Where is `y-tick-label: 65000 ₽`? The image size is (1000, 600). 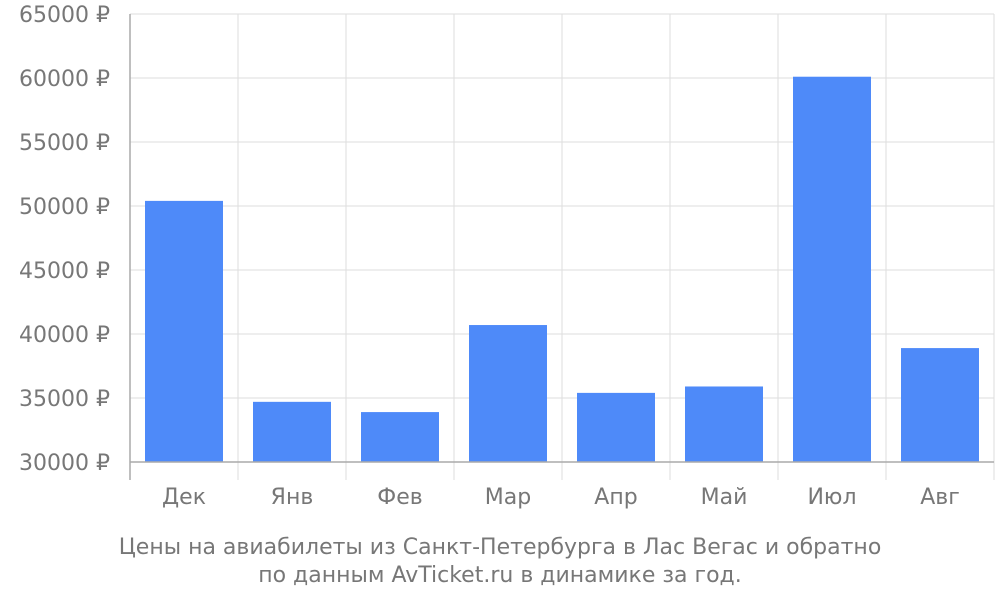
y-tick-label: 65000 ₽ is located at coordinates (64, 15).